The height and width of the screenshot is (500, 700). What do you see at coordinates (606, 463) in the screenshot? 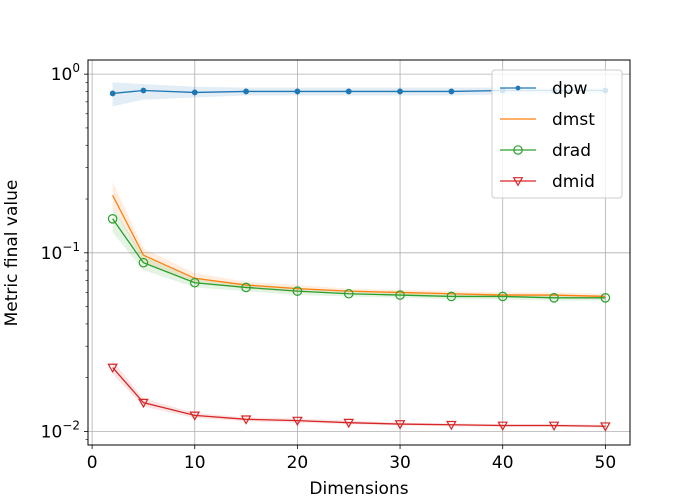
I see `x-tick-label: 50` at bounding box center [606, 463].